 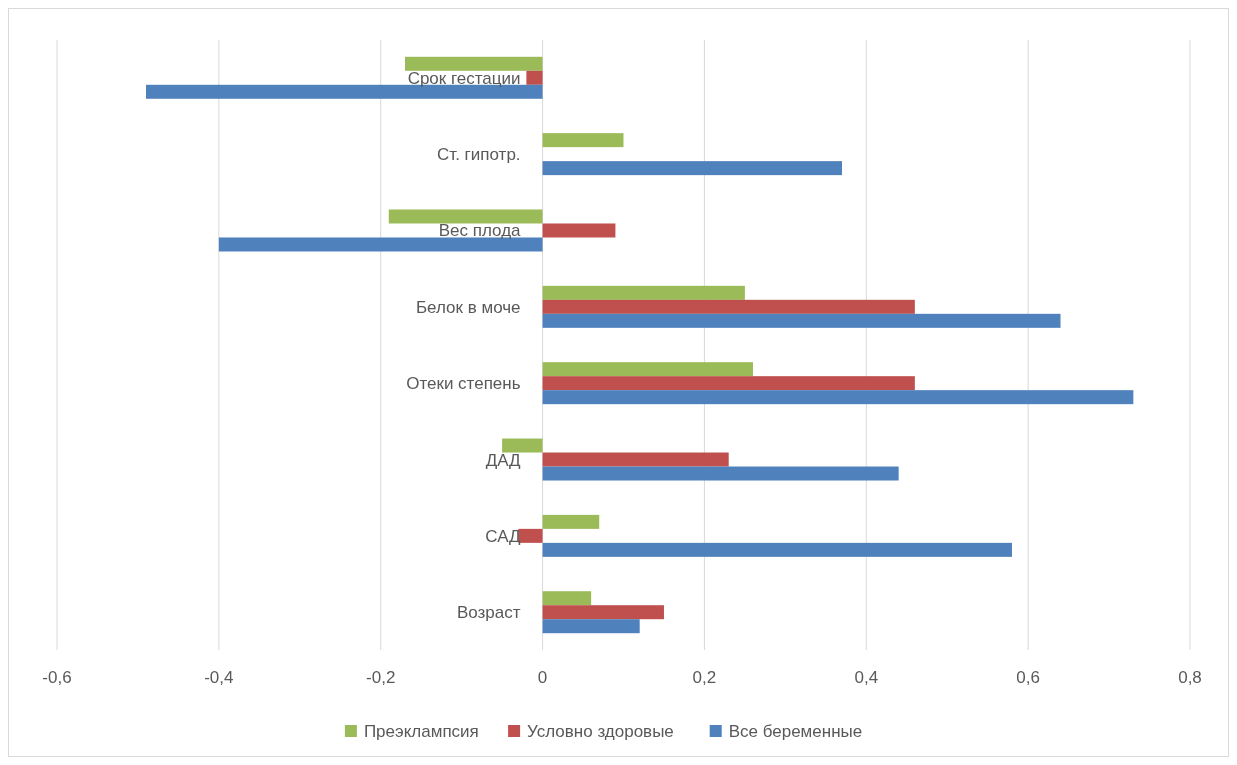 I want to click on x-tick-label: -0,6, so click(x=57, y=677).